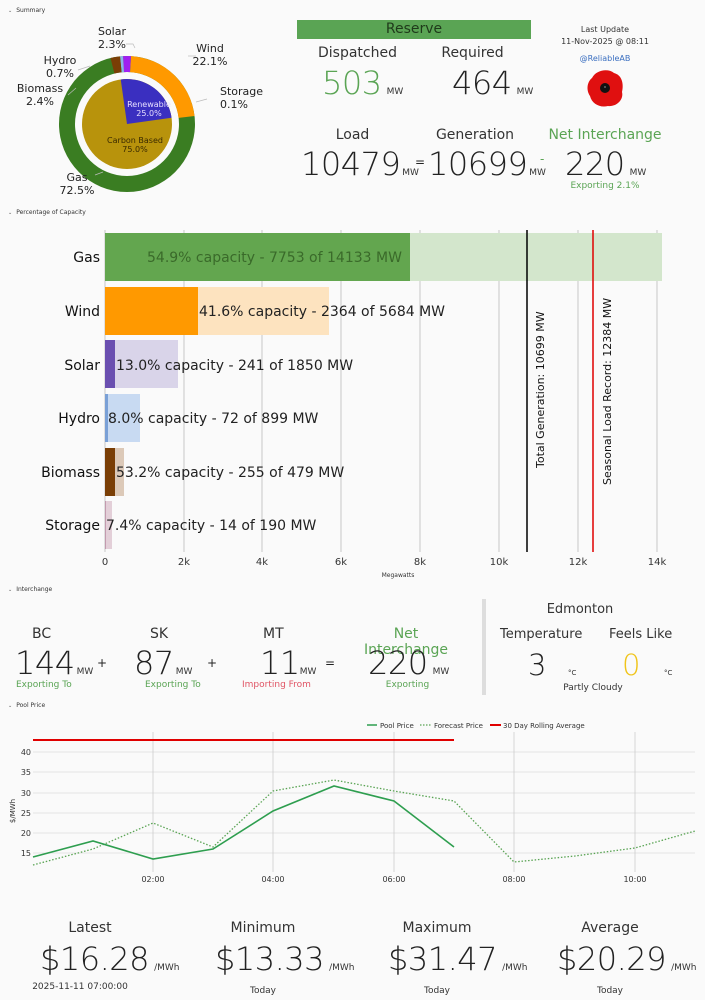 This screenshot has width=705, height=1000. Describe the element at coordinates (105, 562) in the screenshot. I see `svg-text: 0` at that location.